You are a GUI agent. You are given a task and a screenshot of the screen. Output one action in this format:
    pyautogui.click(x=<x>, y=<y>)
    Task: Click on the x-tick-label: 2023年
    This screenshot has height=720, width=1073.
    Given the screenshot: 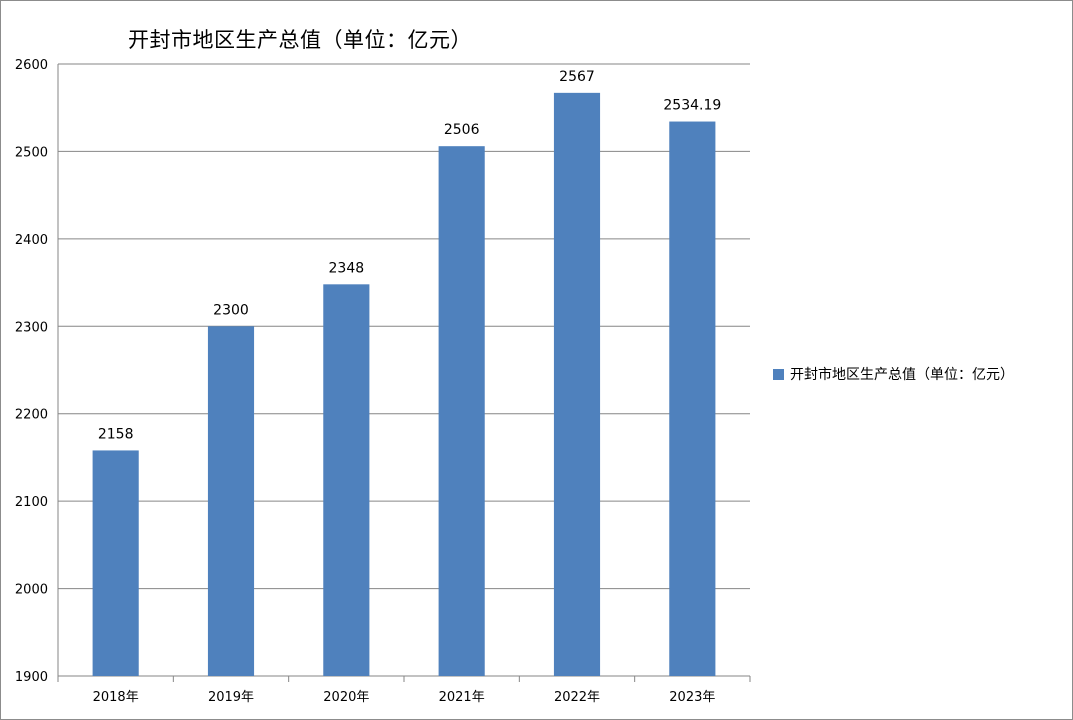 What is the action you would take?
    pyautogui.click(x=692, y=697)
    